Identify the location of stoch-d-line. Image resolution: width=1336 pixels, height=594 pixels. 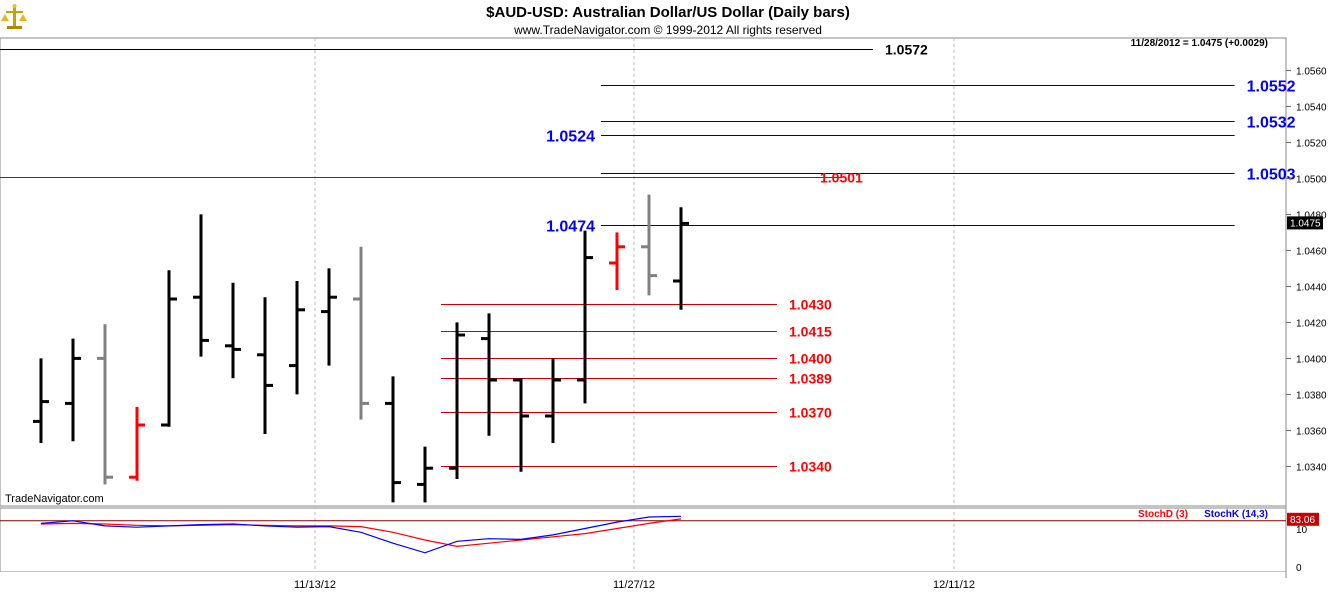
(361, 533).